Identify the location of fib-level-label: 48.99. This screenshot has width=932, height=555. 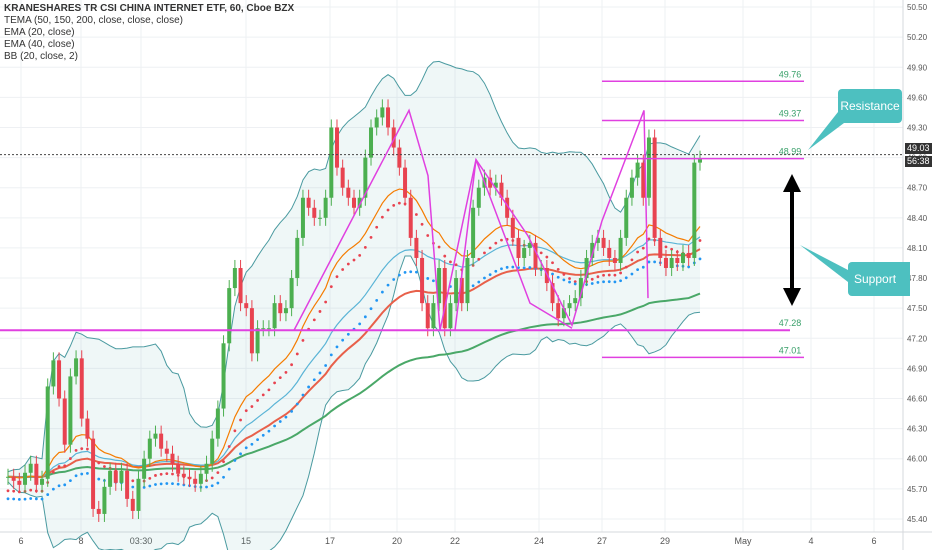
(790, 152).